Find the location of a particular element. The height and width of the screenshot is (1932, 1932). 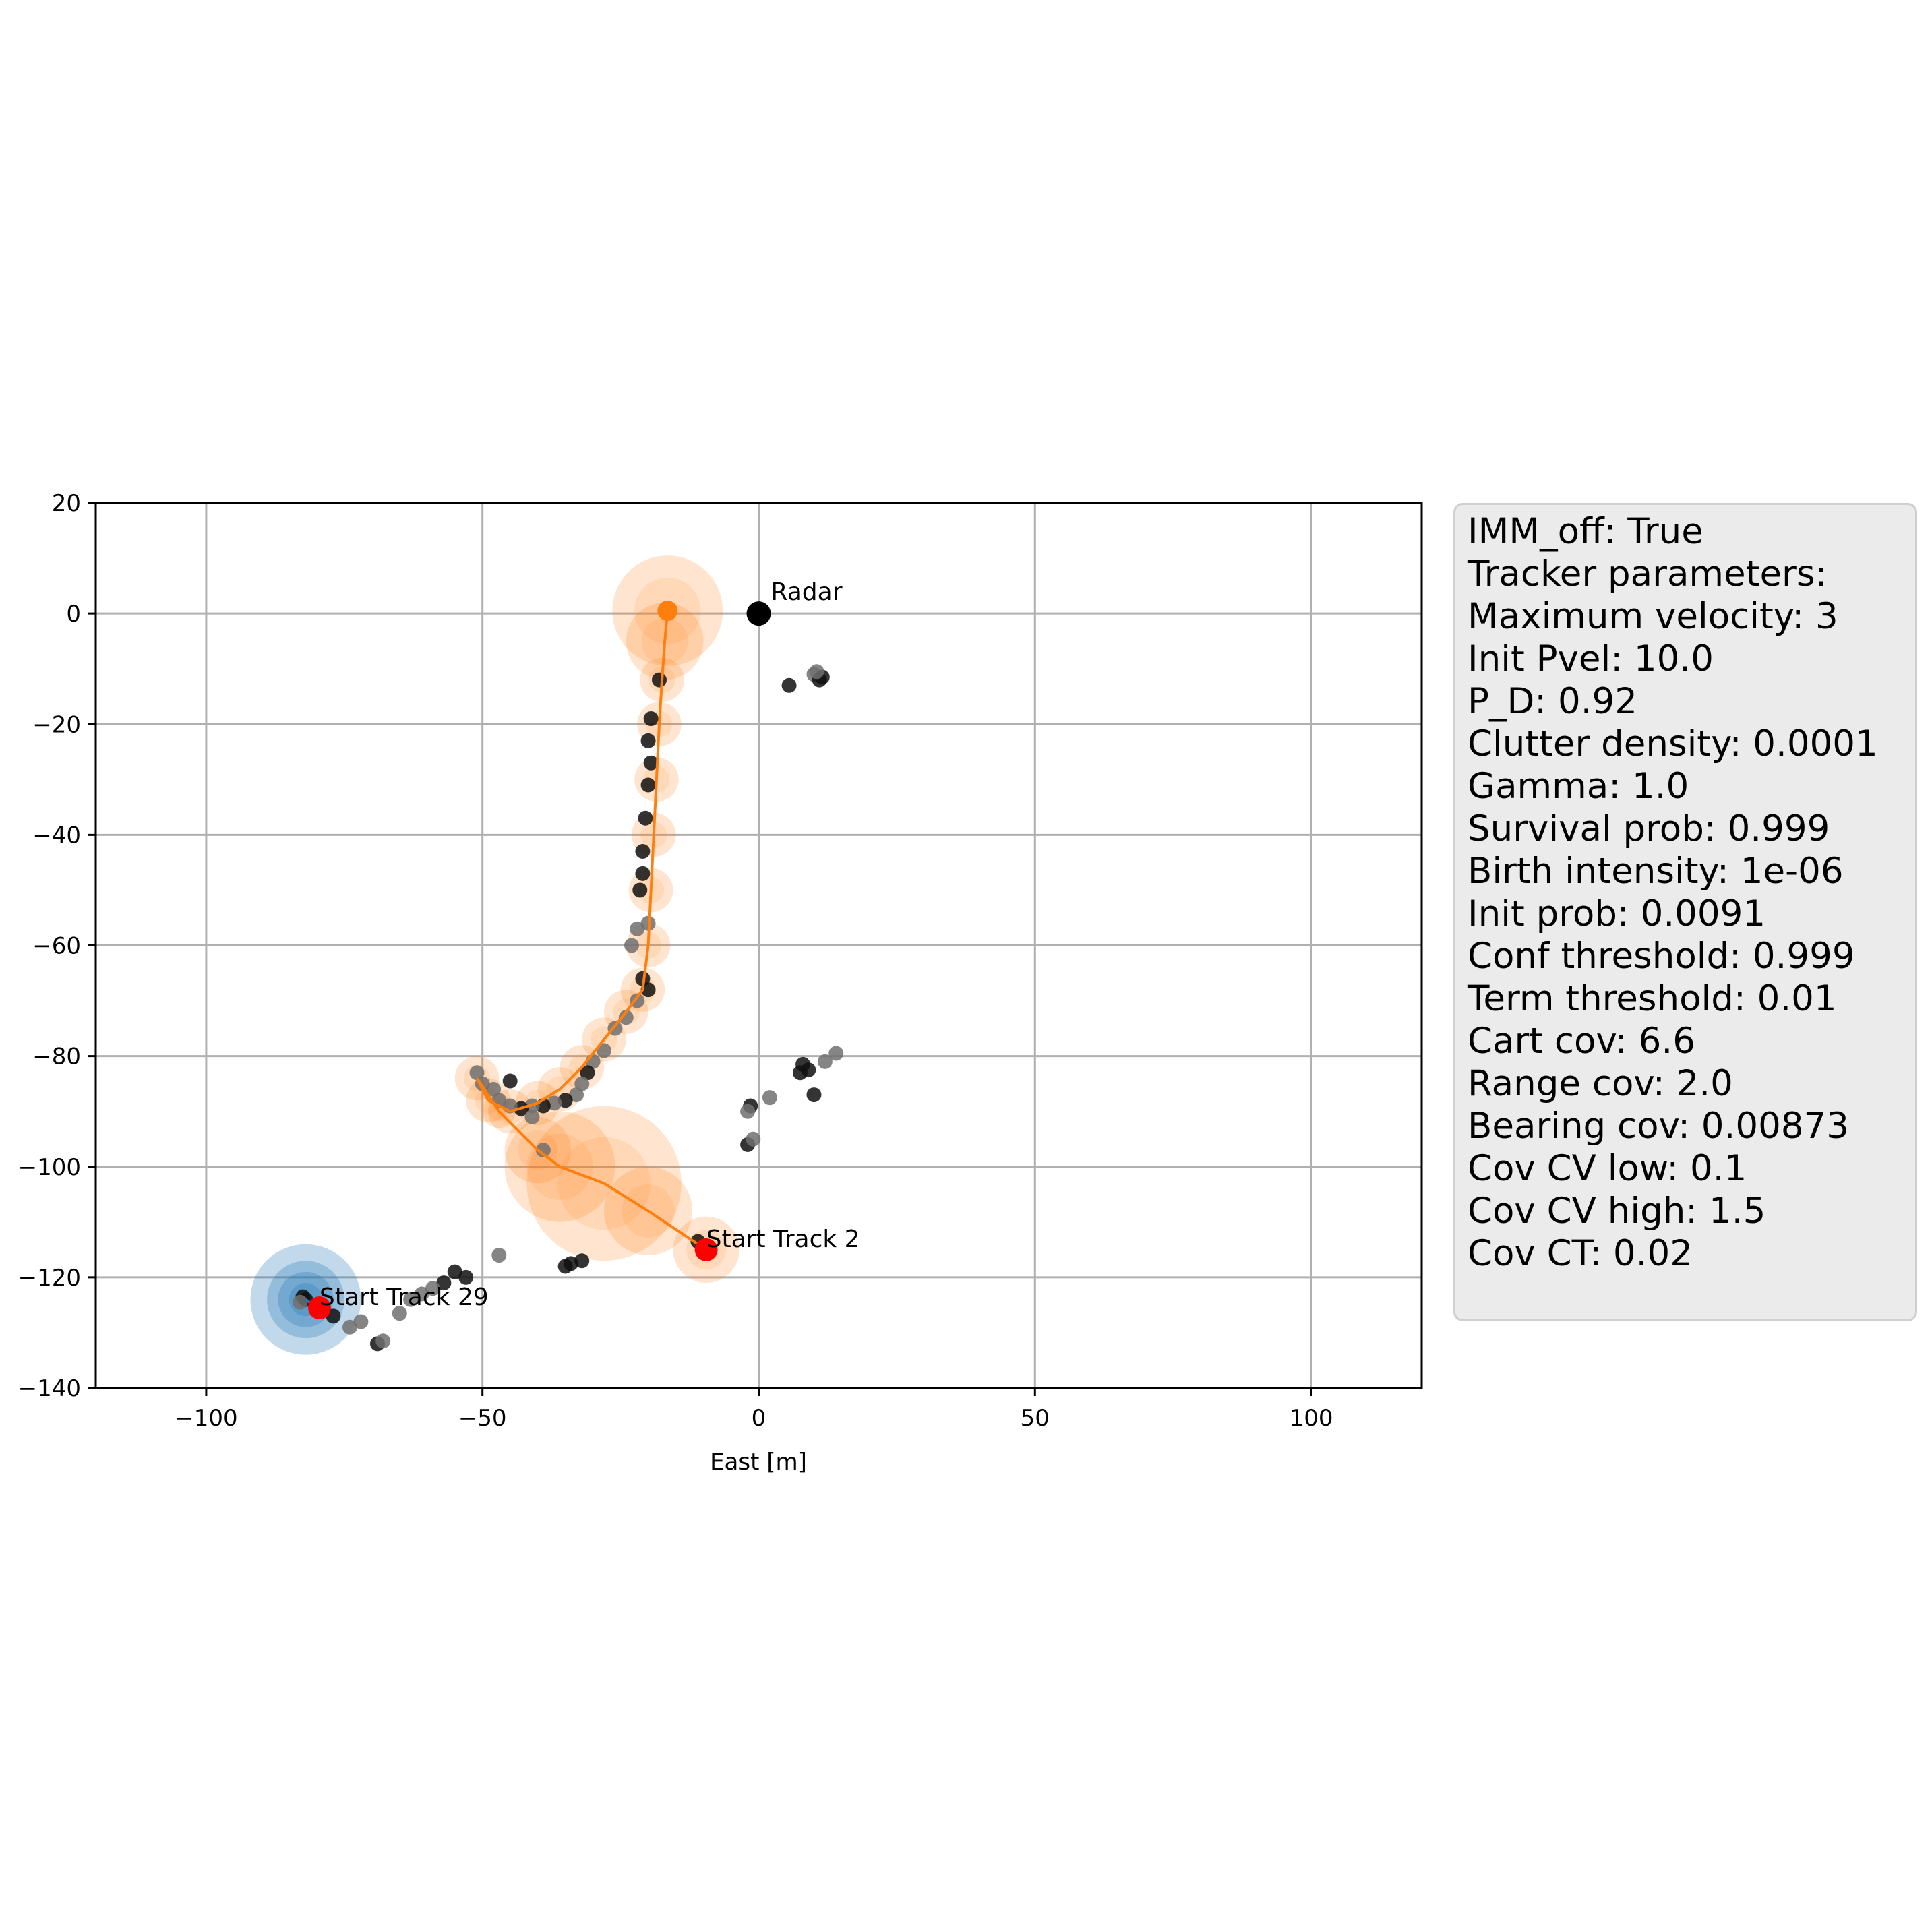

x-tick-label: −100 is located at coordinates (206, 1418).